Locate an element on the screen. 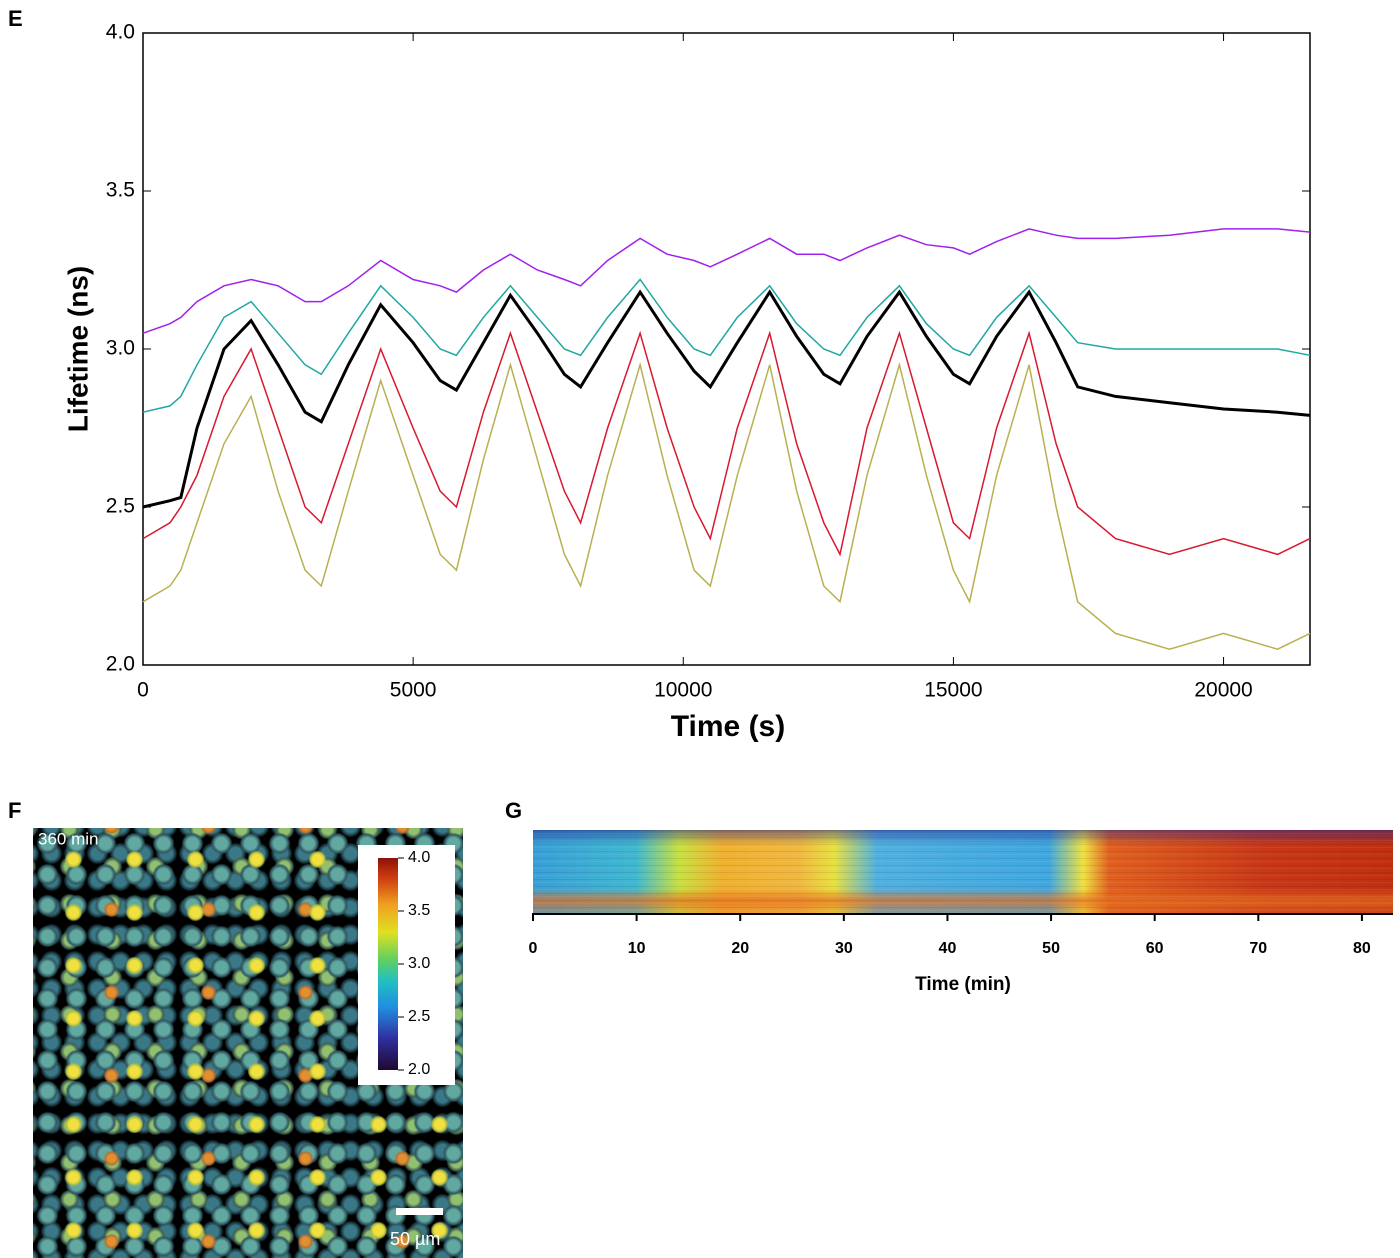  colorbar-box is located at coordinates (406, 965).